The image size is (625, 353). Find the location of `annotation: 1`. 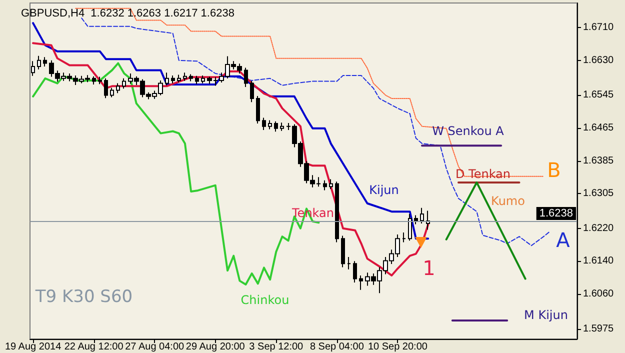

annotation: 1 is located at coordinates (429, 268).